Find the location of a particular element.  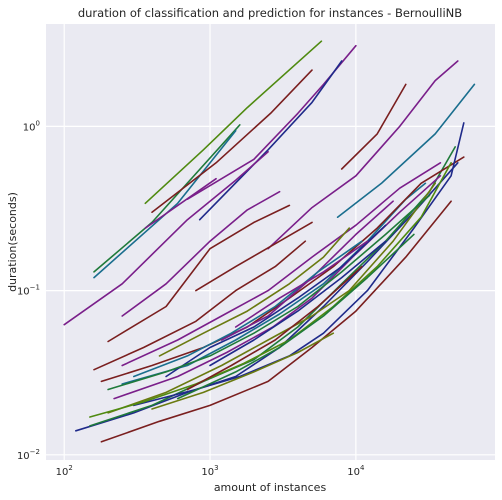

y-tick-label: 10⁰ is located at coordinates (31, 126).